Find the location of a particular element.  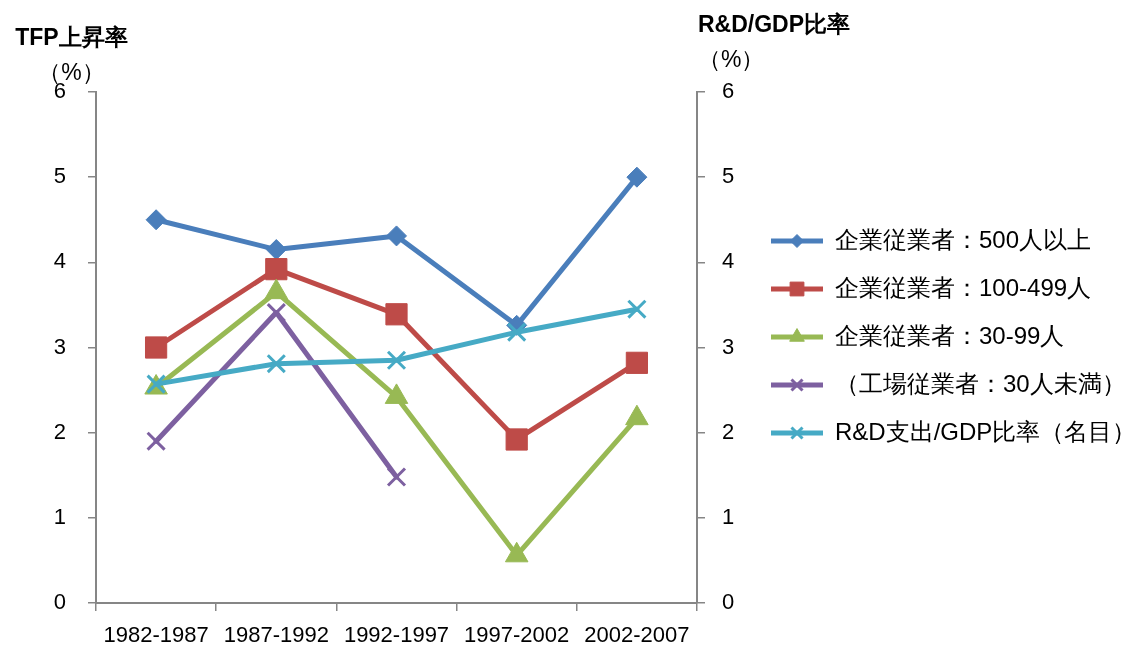

y-tick-label: 3 is located at coordinates (59, 346).